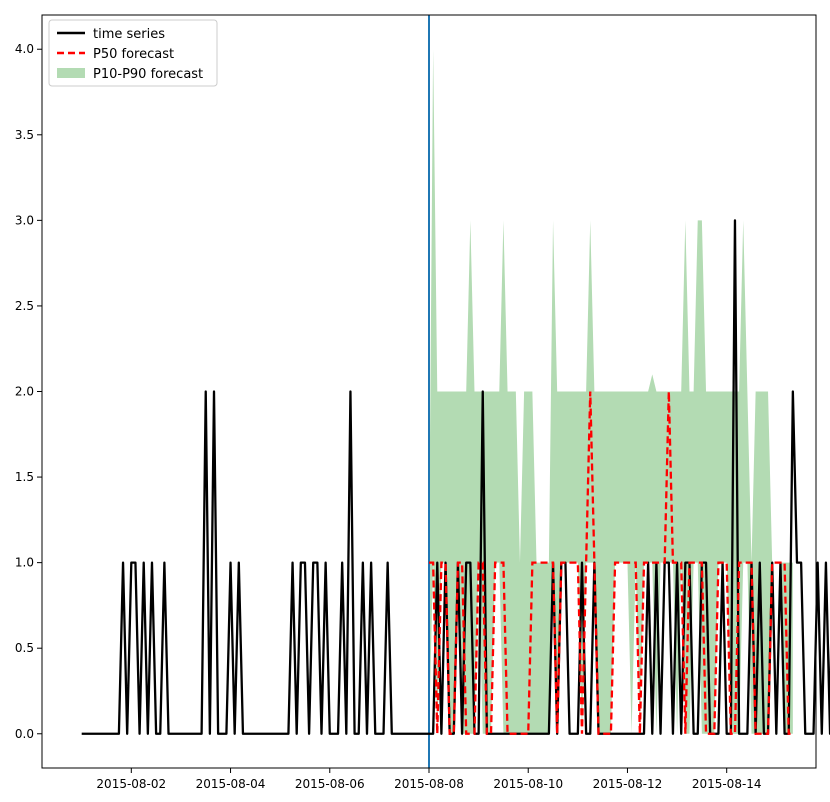 This screenshot has width=830, height=802. I want to click on legend-band-label: P10-P90 forecast, so click(148, 74).